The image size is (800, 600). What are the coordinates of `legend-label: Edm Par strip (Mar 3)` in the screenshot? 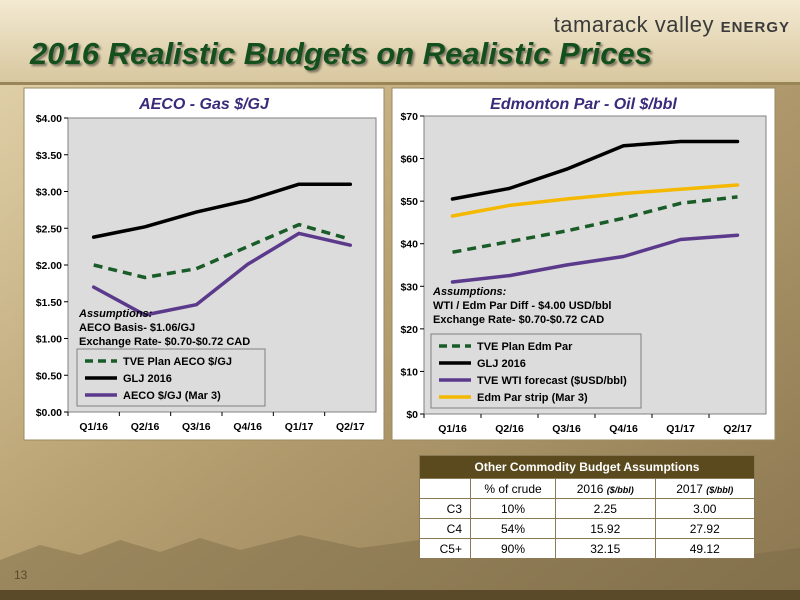 It's located at (532, 398).